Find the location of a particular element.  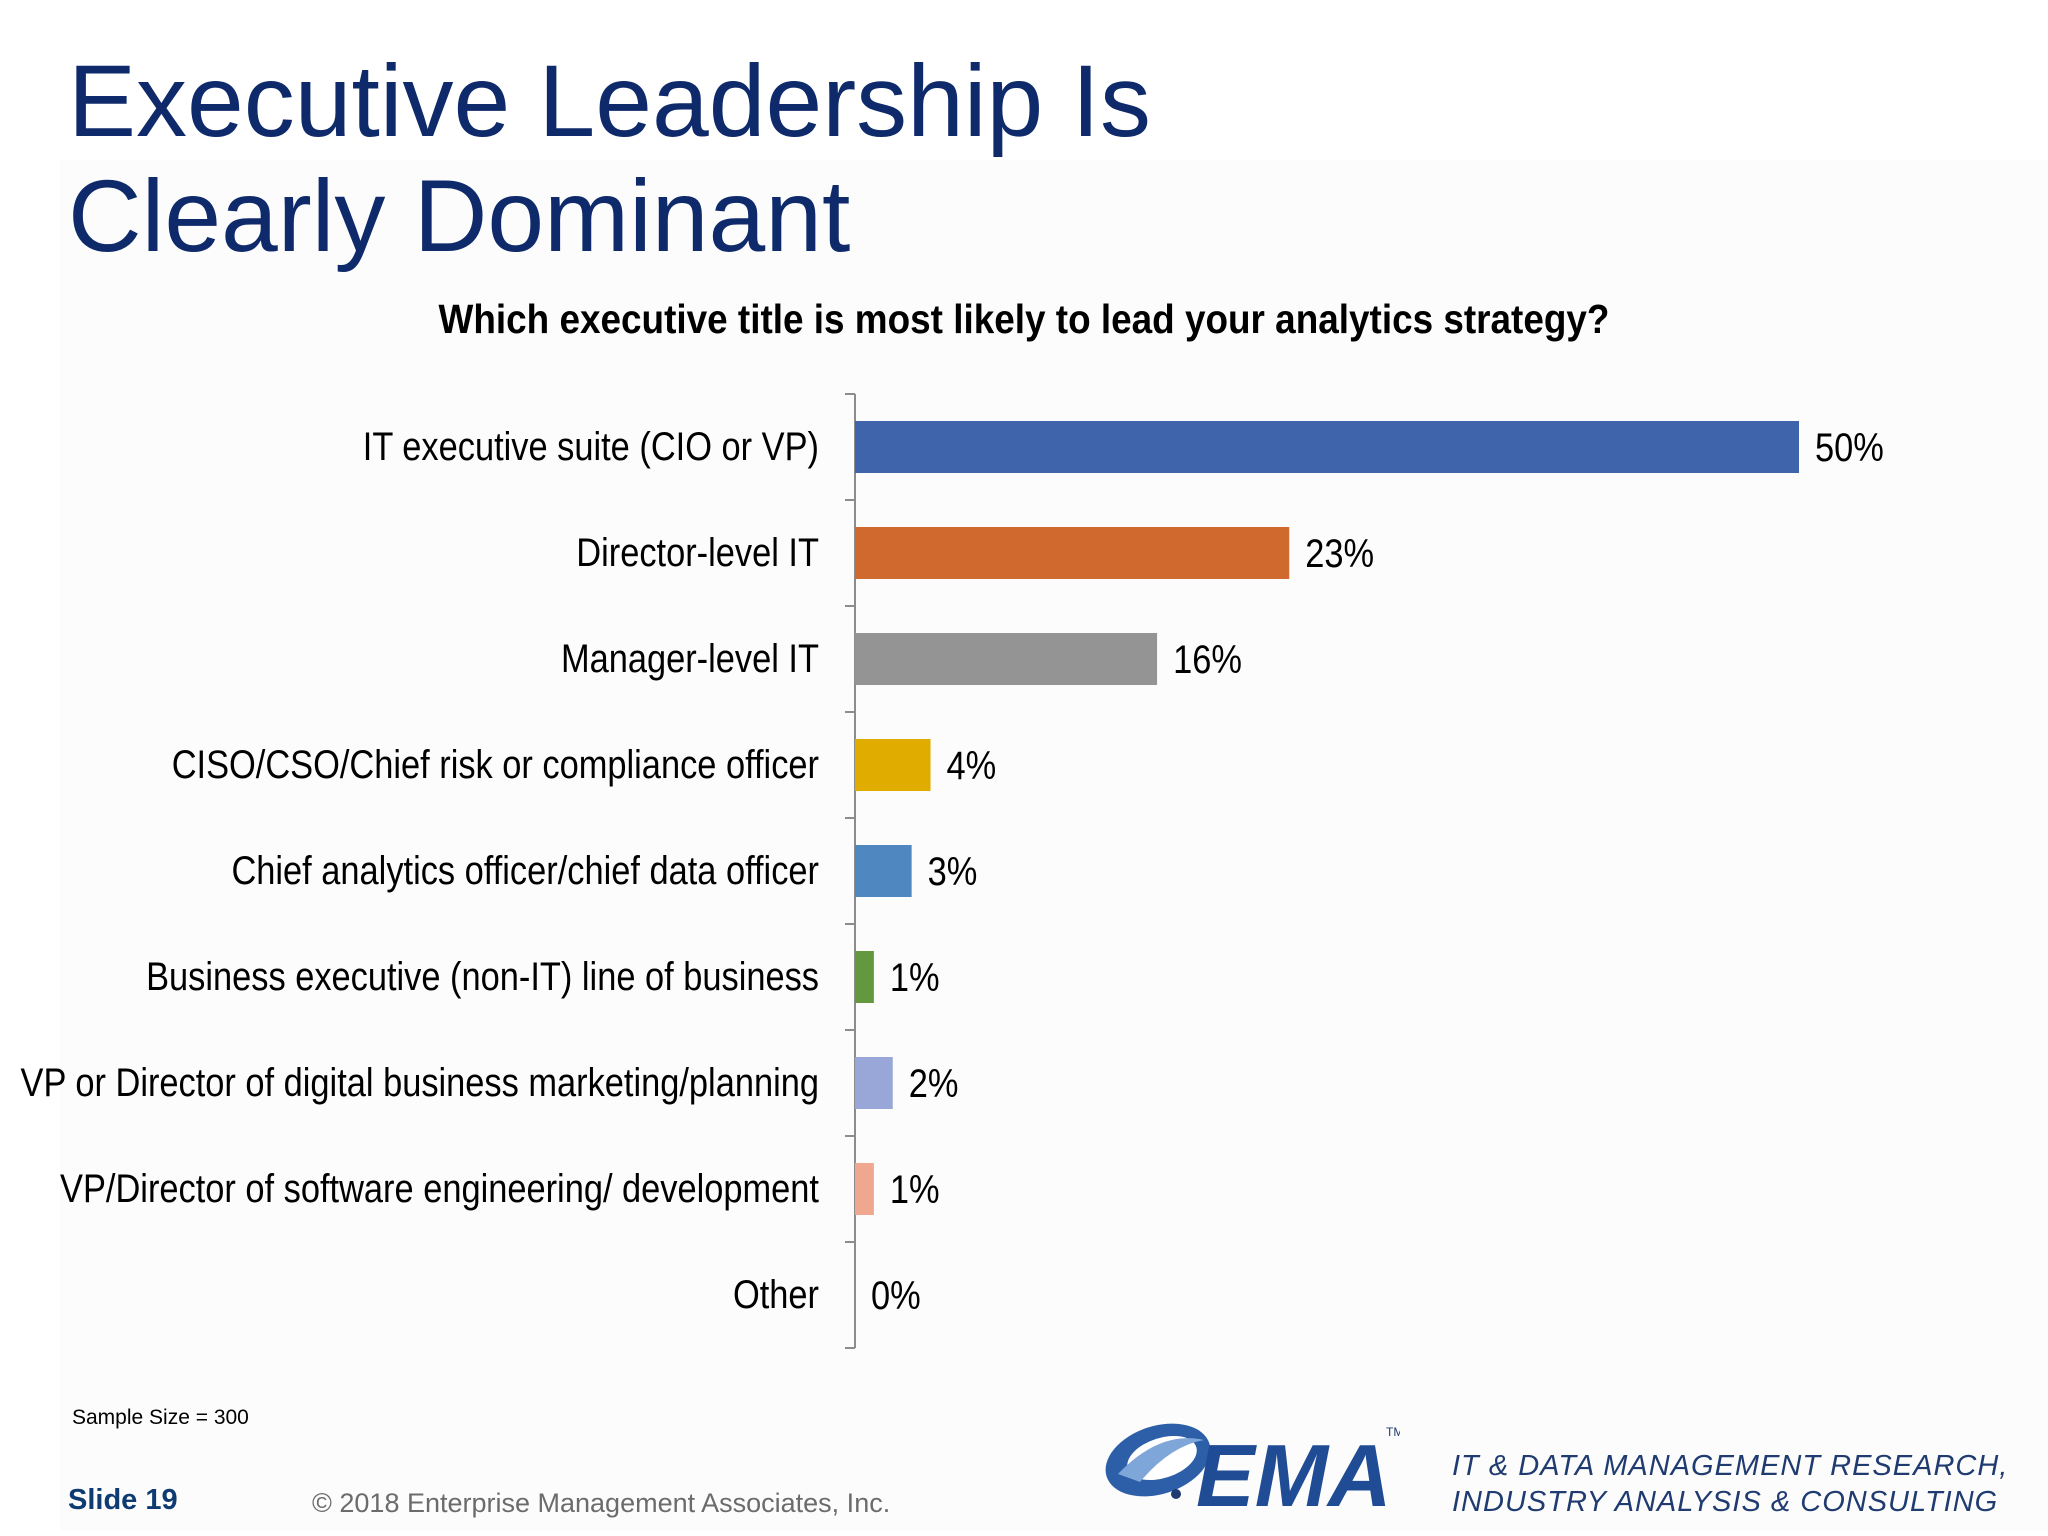

data-label: 0% is located at coordinates (896, 1295).